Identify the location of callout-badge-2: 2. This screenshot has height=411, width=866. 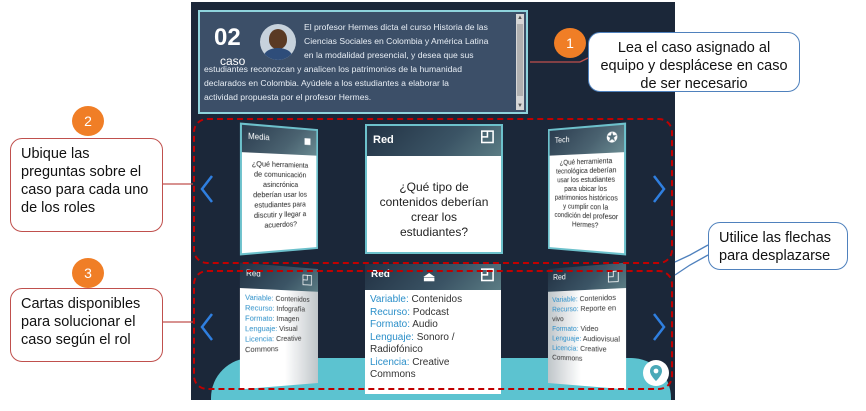
(88, 121).